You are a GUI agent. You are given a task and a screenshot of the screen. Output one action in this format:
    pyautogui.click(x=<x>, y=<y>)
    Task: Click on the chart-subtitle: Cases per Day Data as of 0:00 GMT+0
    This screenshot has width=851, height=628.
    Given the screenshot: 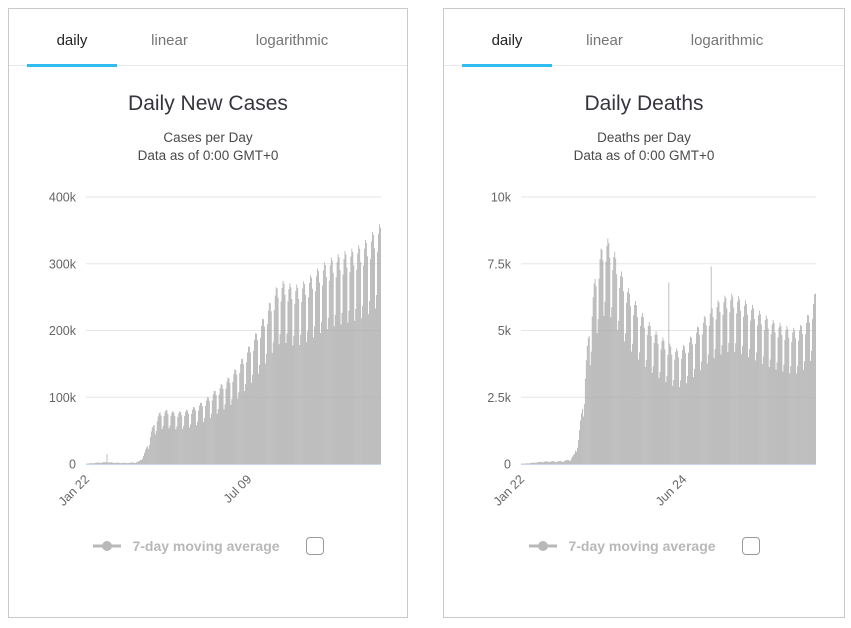 What is the action you would take?
    pyautogui.click(x=208, y=147)
    